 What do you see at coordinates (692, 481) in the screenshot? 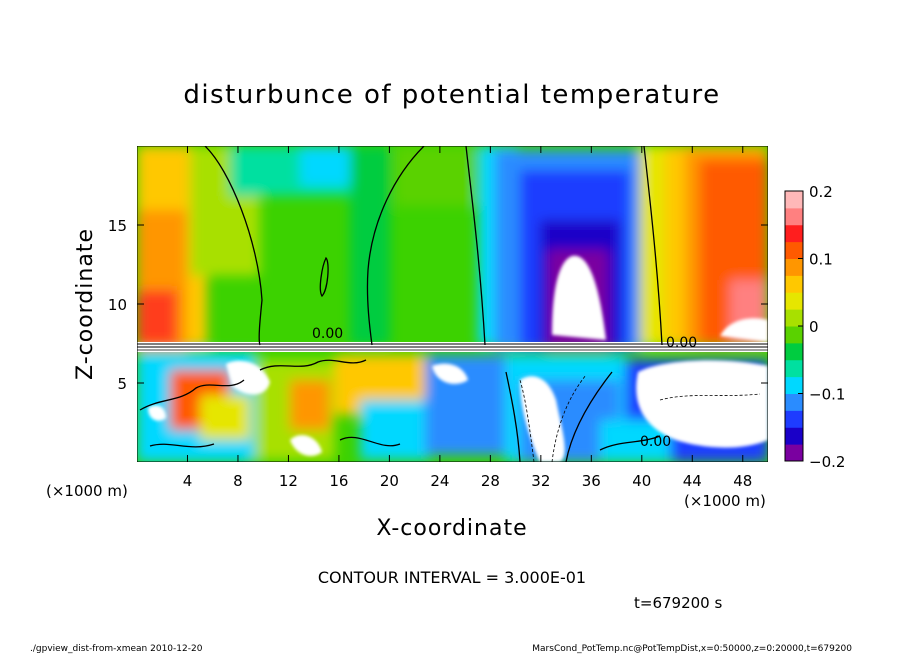
I see `x-tick-label: 44` at bounding box center [692, 481].